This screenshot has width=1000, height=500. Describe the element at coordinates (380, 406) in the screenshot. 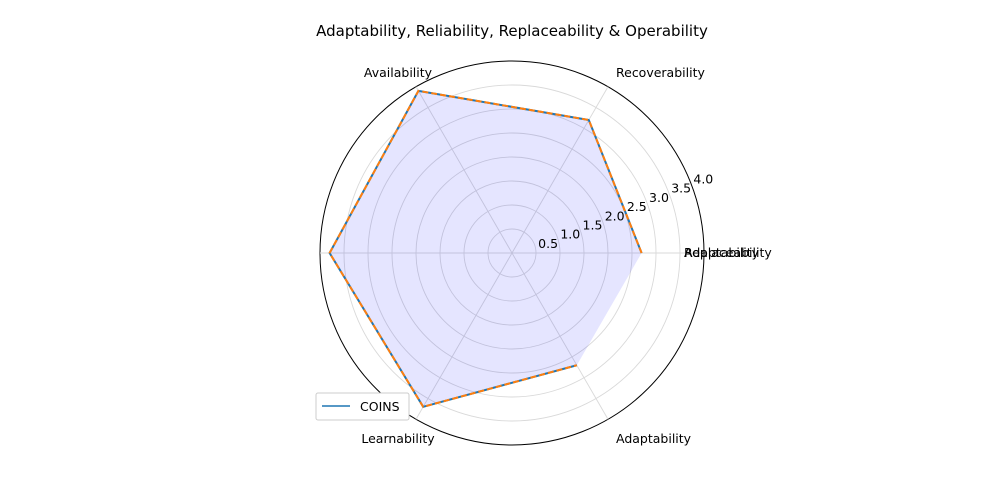

I see `legend-label: COINS` at that location.